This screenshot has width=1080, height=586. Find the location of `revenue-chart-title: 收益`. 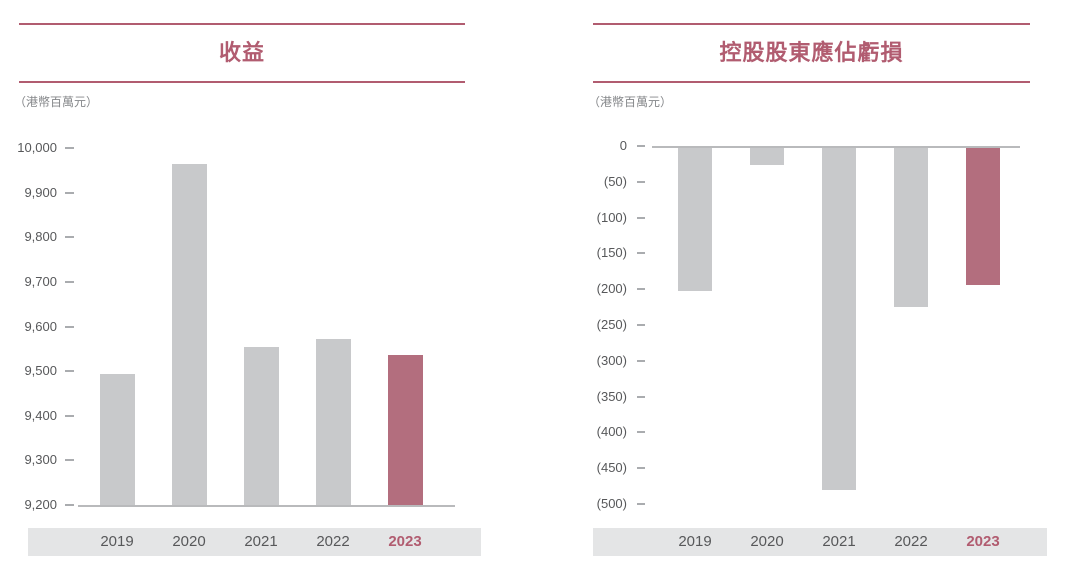

revenue-chart-title: 收益 is located at coordinates (241, 52).